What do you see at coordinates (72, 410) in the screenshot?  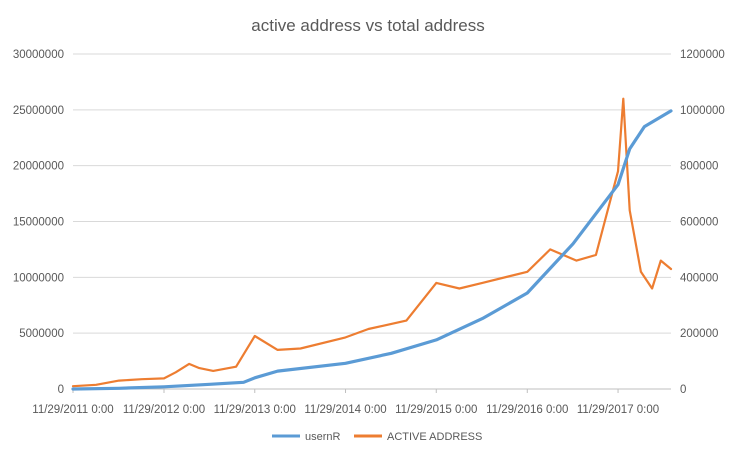 I see `x-tick-label: 11/29/2011 0:00` at bounding box center [72, 410].